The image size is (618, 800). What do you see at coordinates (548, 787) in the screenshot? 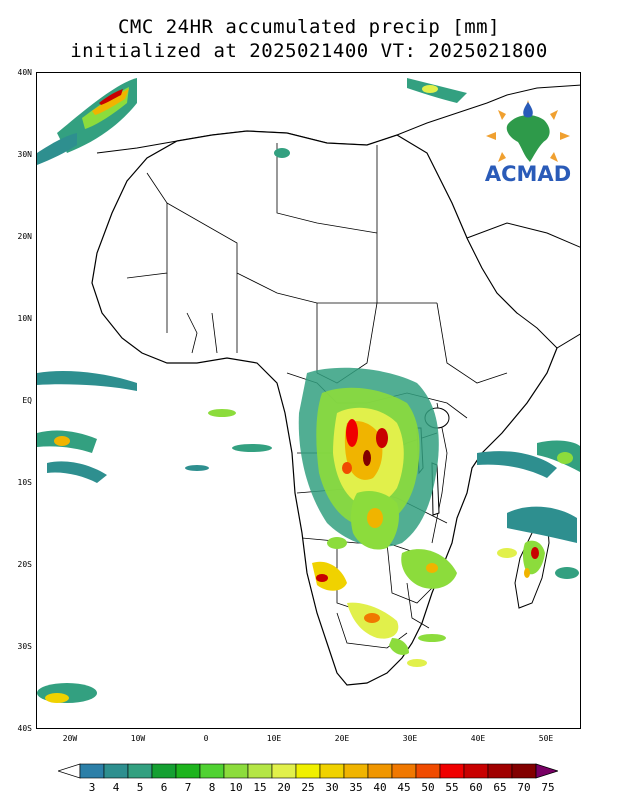
I see `colorbar-level-label: 75` at bounding box center [548, 787].